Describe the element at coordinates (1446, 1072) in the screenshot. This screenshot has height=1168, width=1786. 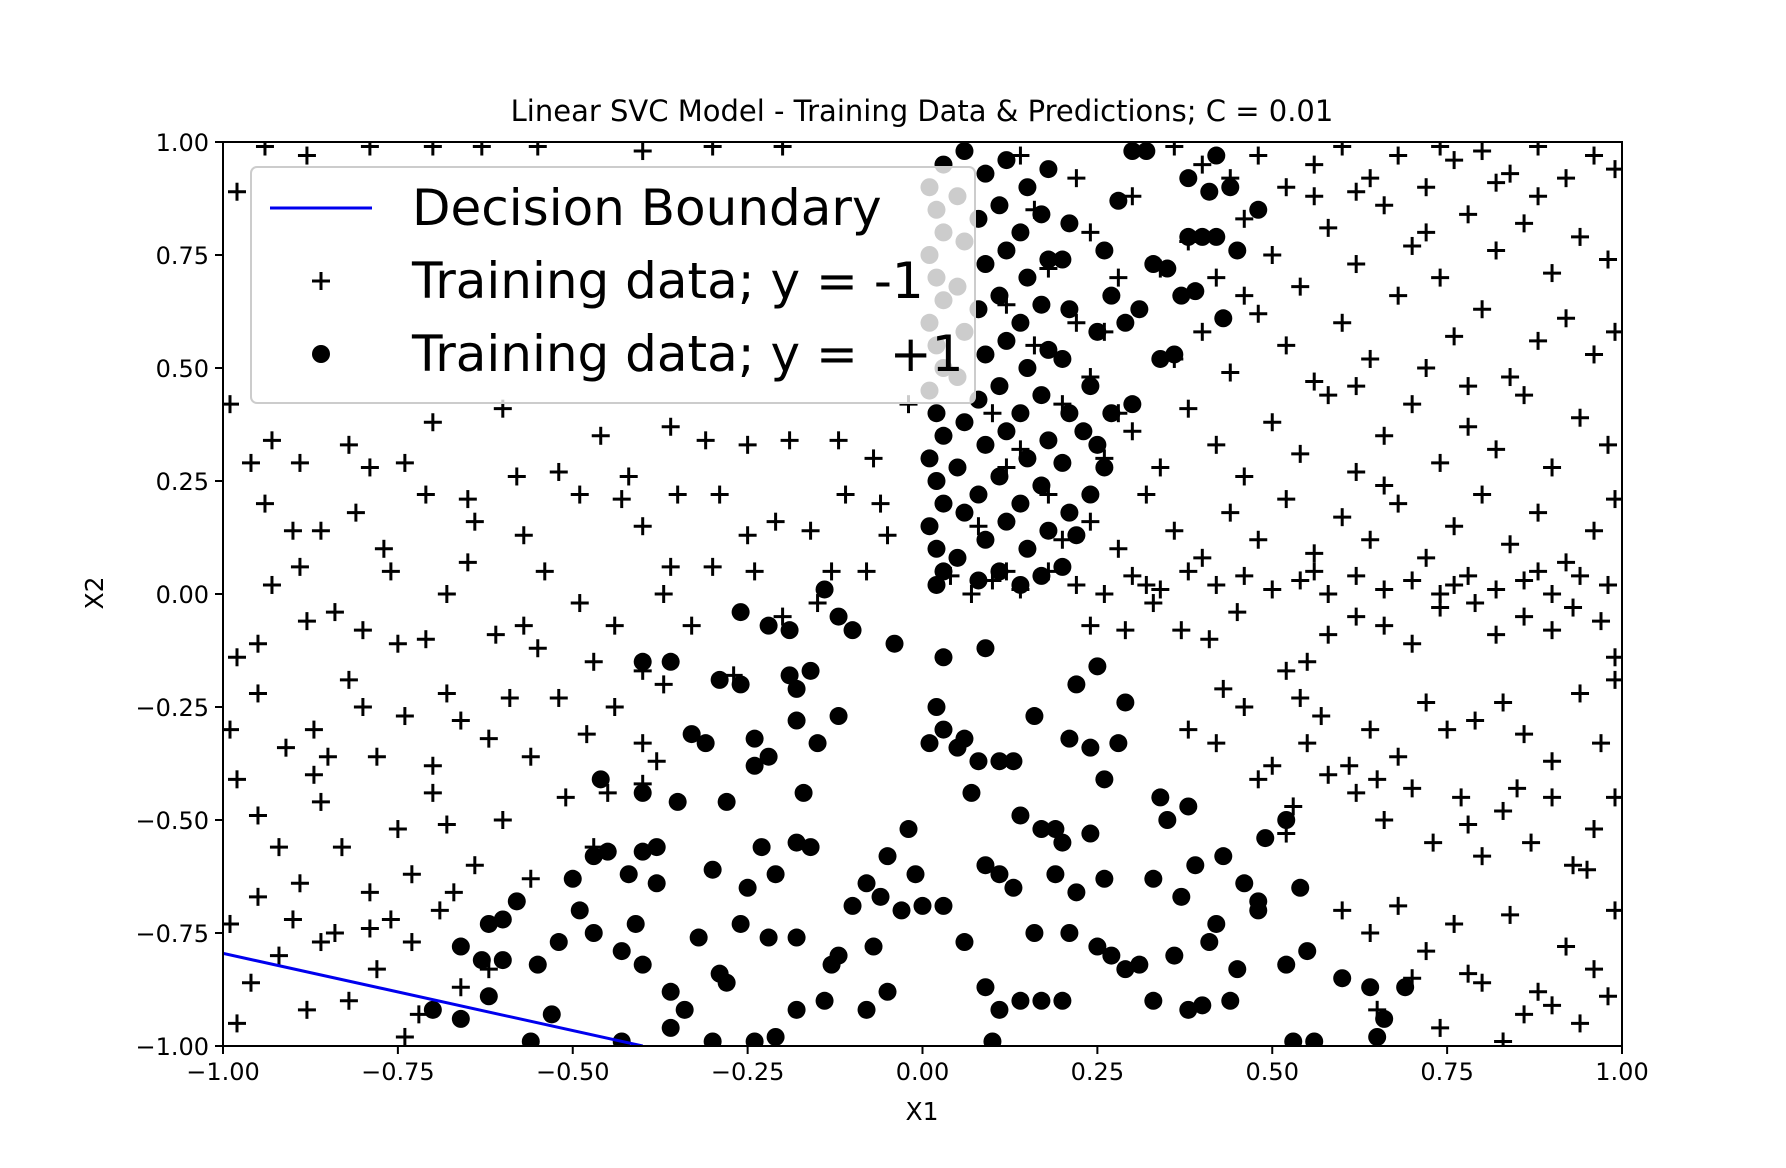
I see `x-tick-label: 0.75` at that location.